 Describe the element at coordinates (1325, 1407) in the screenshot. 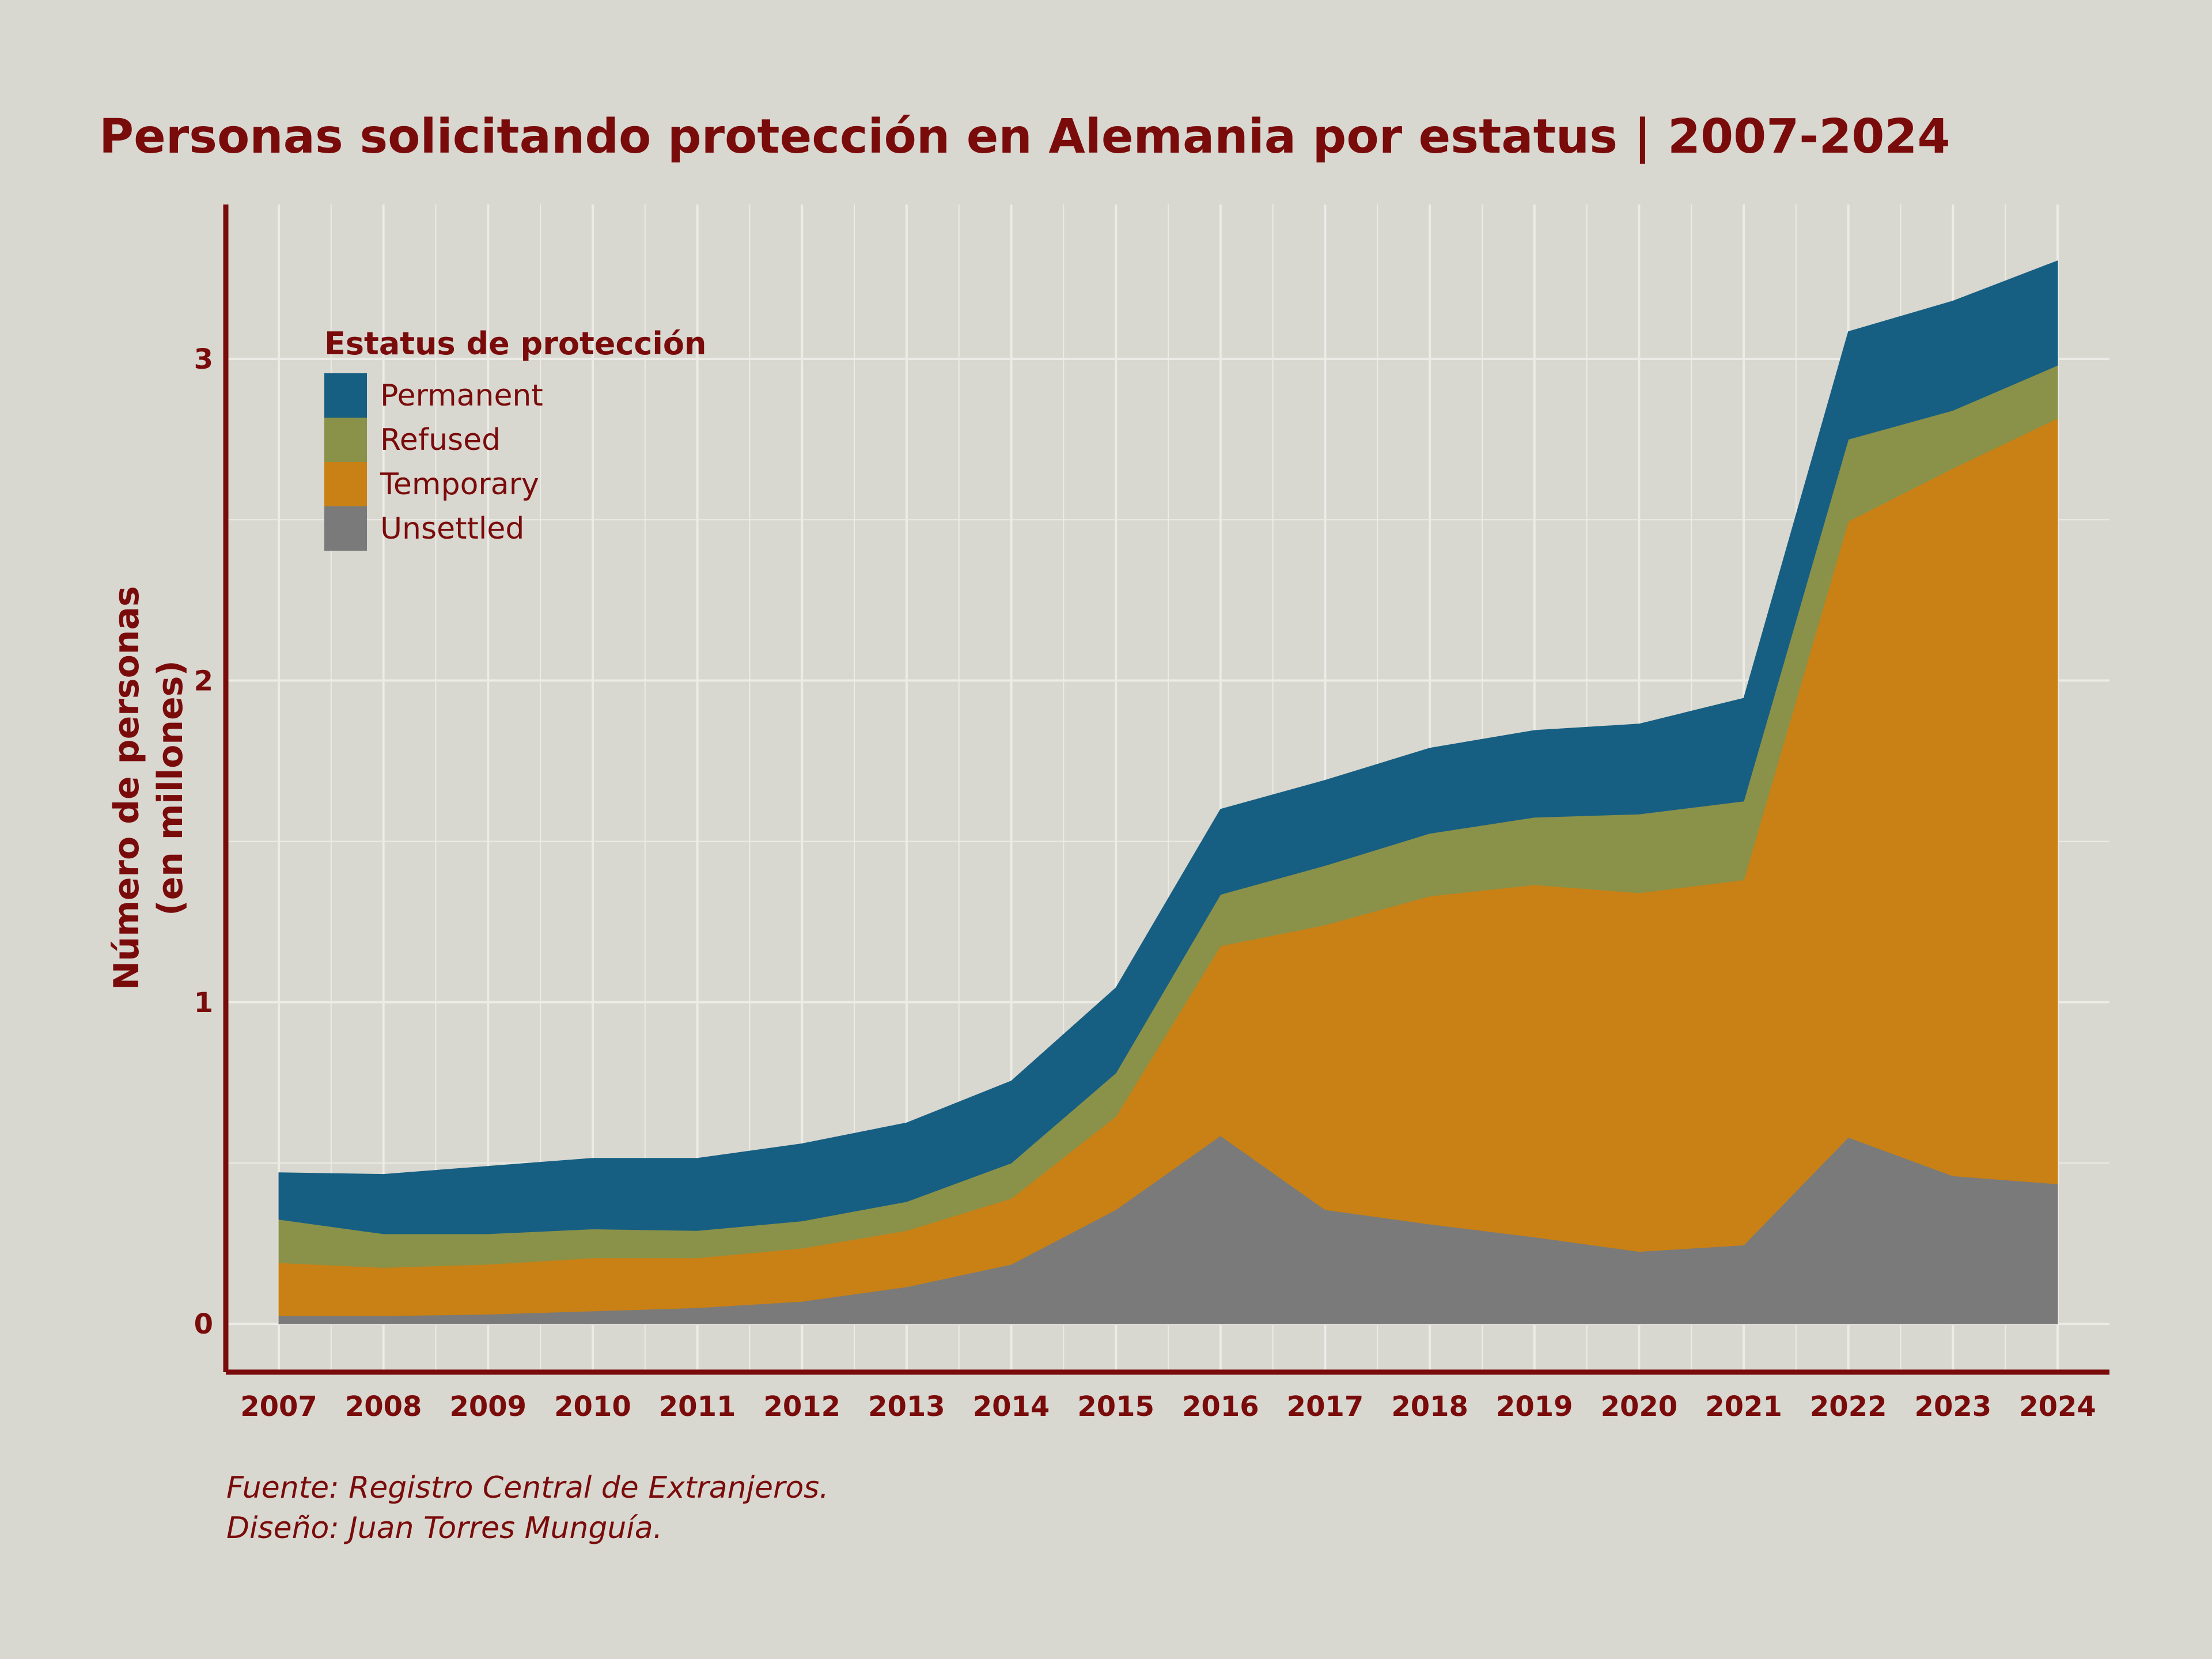

I see `x-tick-label: 2017` at that location.